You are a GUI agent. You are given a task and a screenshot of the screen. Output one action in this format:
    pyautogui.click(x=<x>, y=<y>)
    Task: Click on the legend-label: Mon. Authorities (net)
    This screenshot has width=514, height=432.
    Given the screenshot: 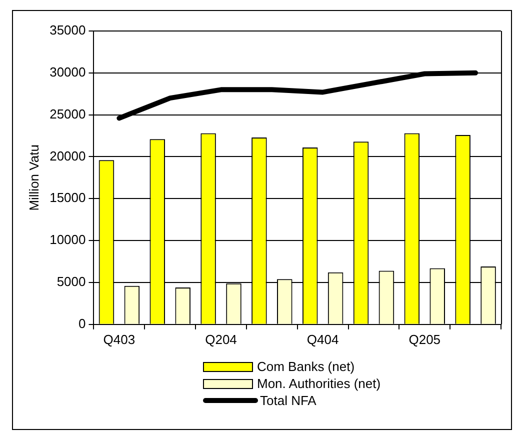 What is the action you would take?
    pyautogui.click(x=319, y=383)
    